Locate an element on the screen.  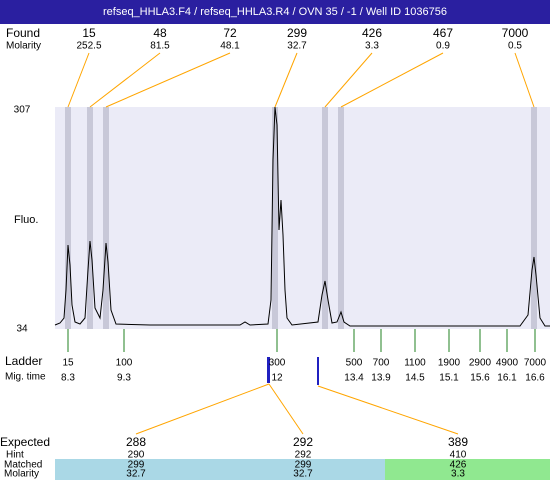
mig-time-label: Mig. time is located at coordinates (25, 377).